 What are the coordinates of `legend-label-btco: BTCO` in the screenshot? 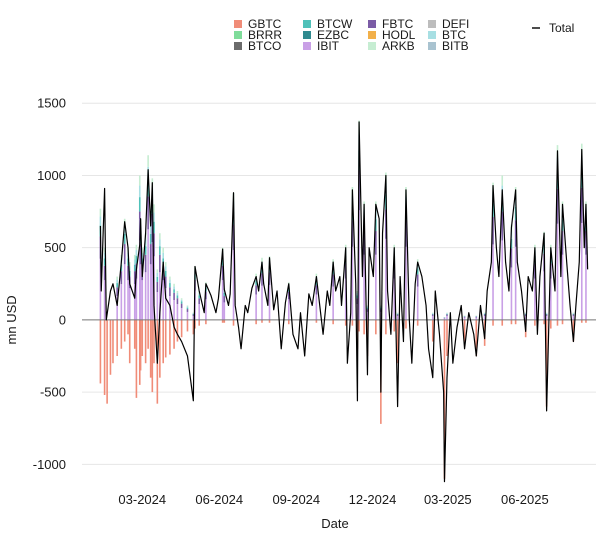 It's located at (264, 46).